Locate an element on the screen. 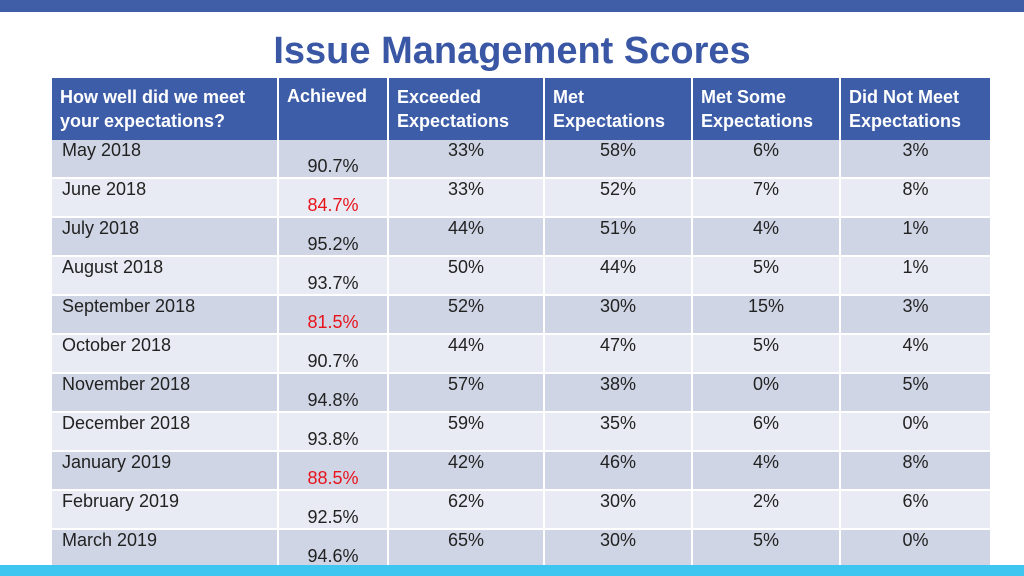  met-some-cell: 15% is located at coordinates (766, 315).